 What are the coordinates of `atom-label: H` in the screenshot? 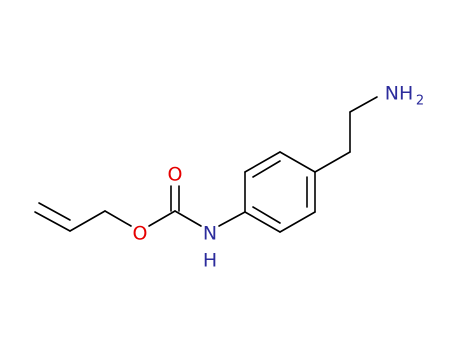 It's located at (210, 261).